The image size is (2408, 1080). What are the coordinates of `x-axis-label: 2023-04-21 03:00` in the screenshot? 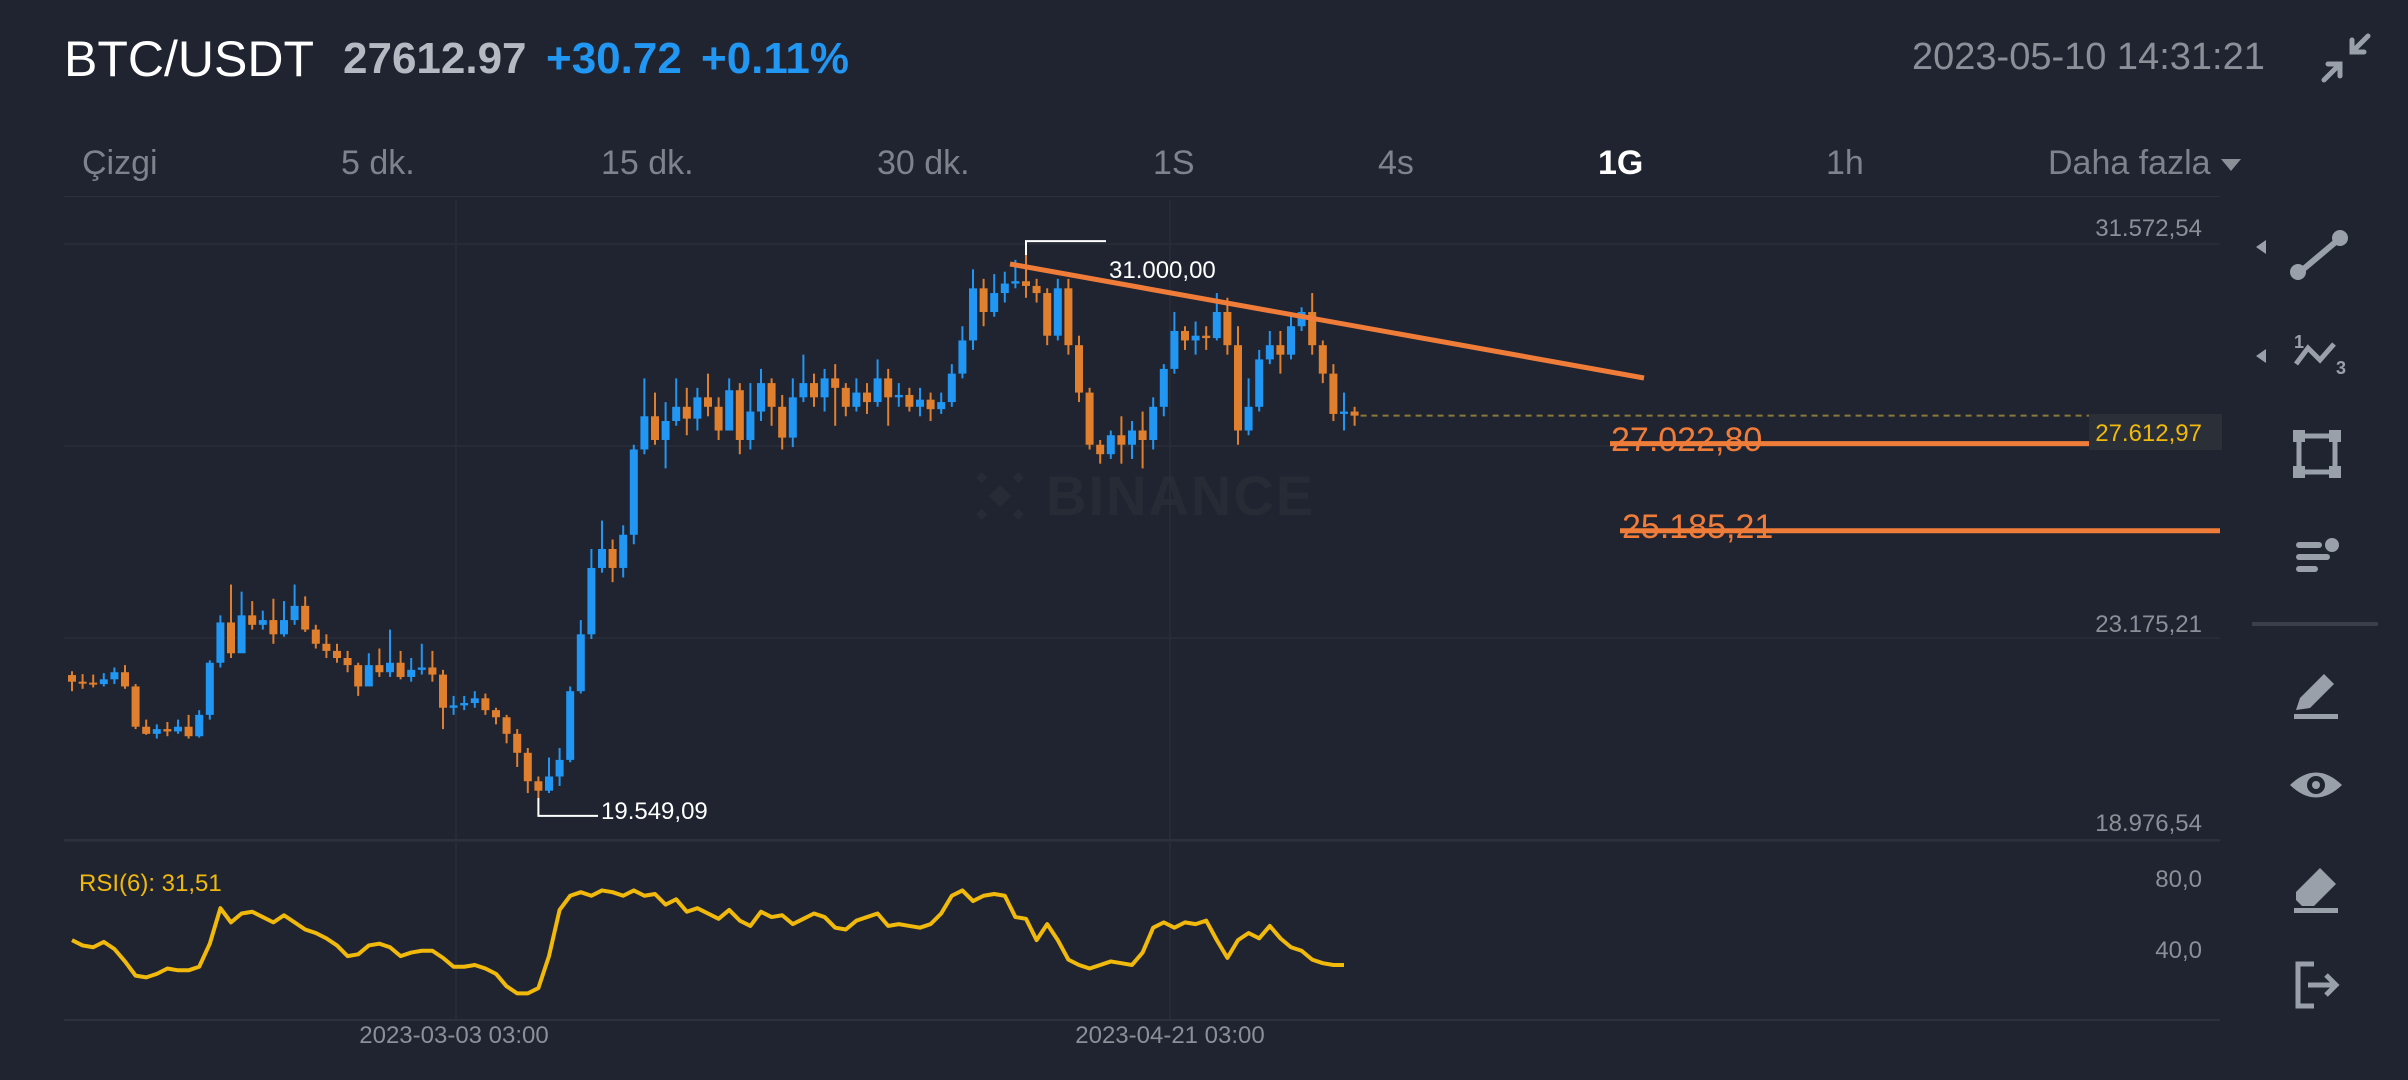 It's located at (1170, 1035).